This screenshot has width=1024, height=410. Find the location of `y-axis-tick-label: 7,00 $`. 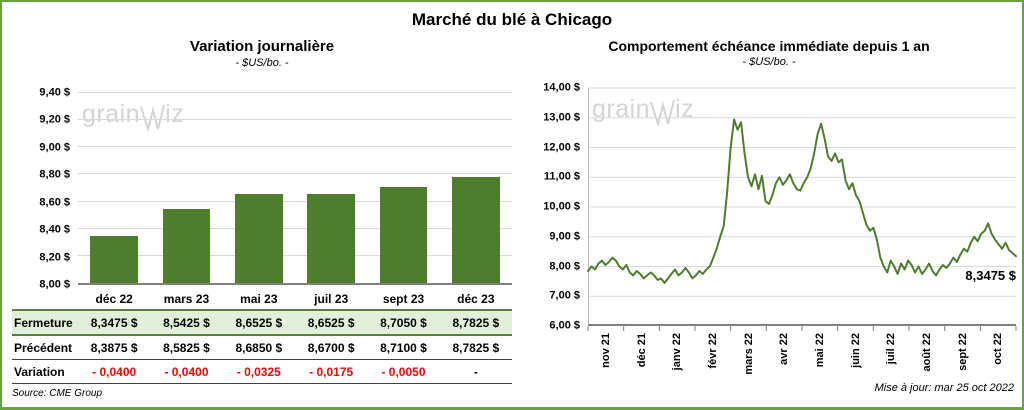

y-axis-tick-label: 7,00 $ is located at coordinates (564, 295).